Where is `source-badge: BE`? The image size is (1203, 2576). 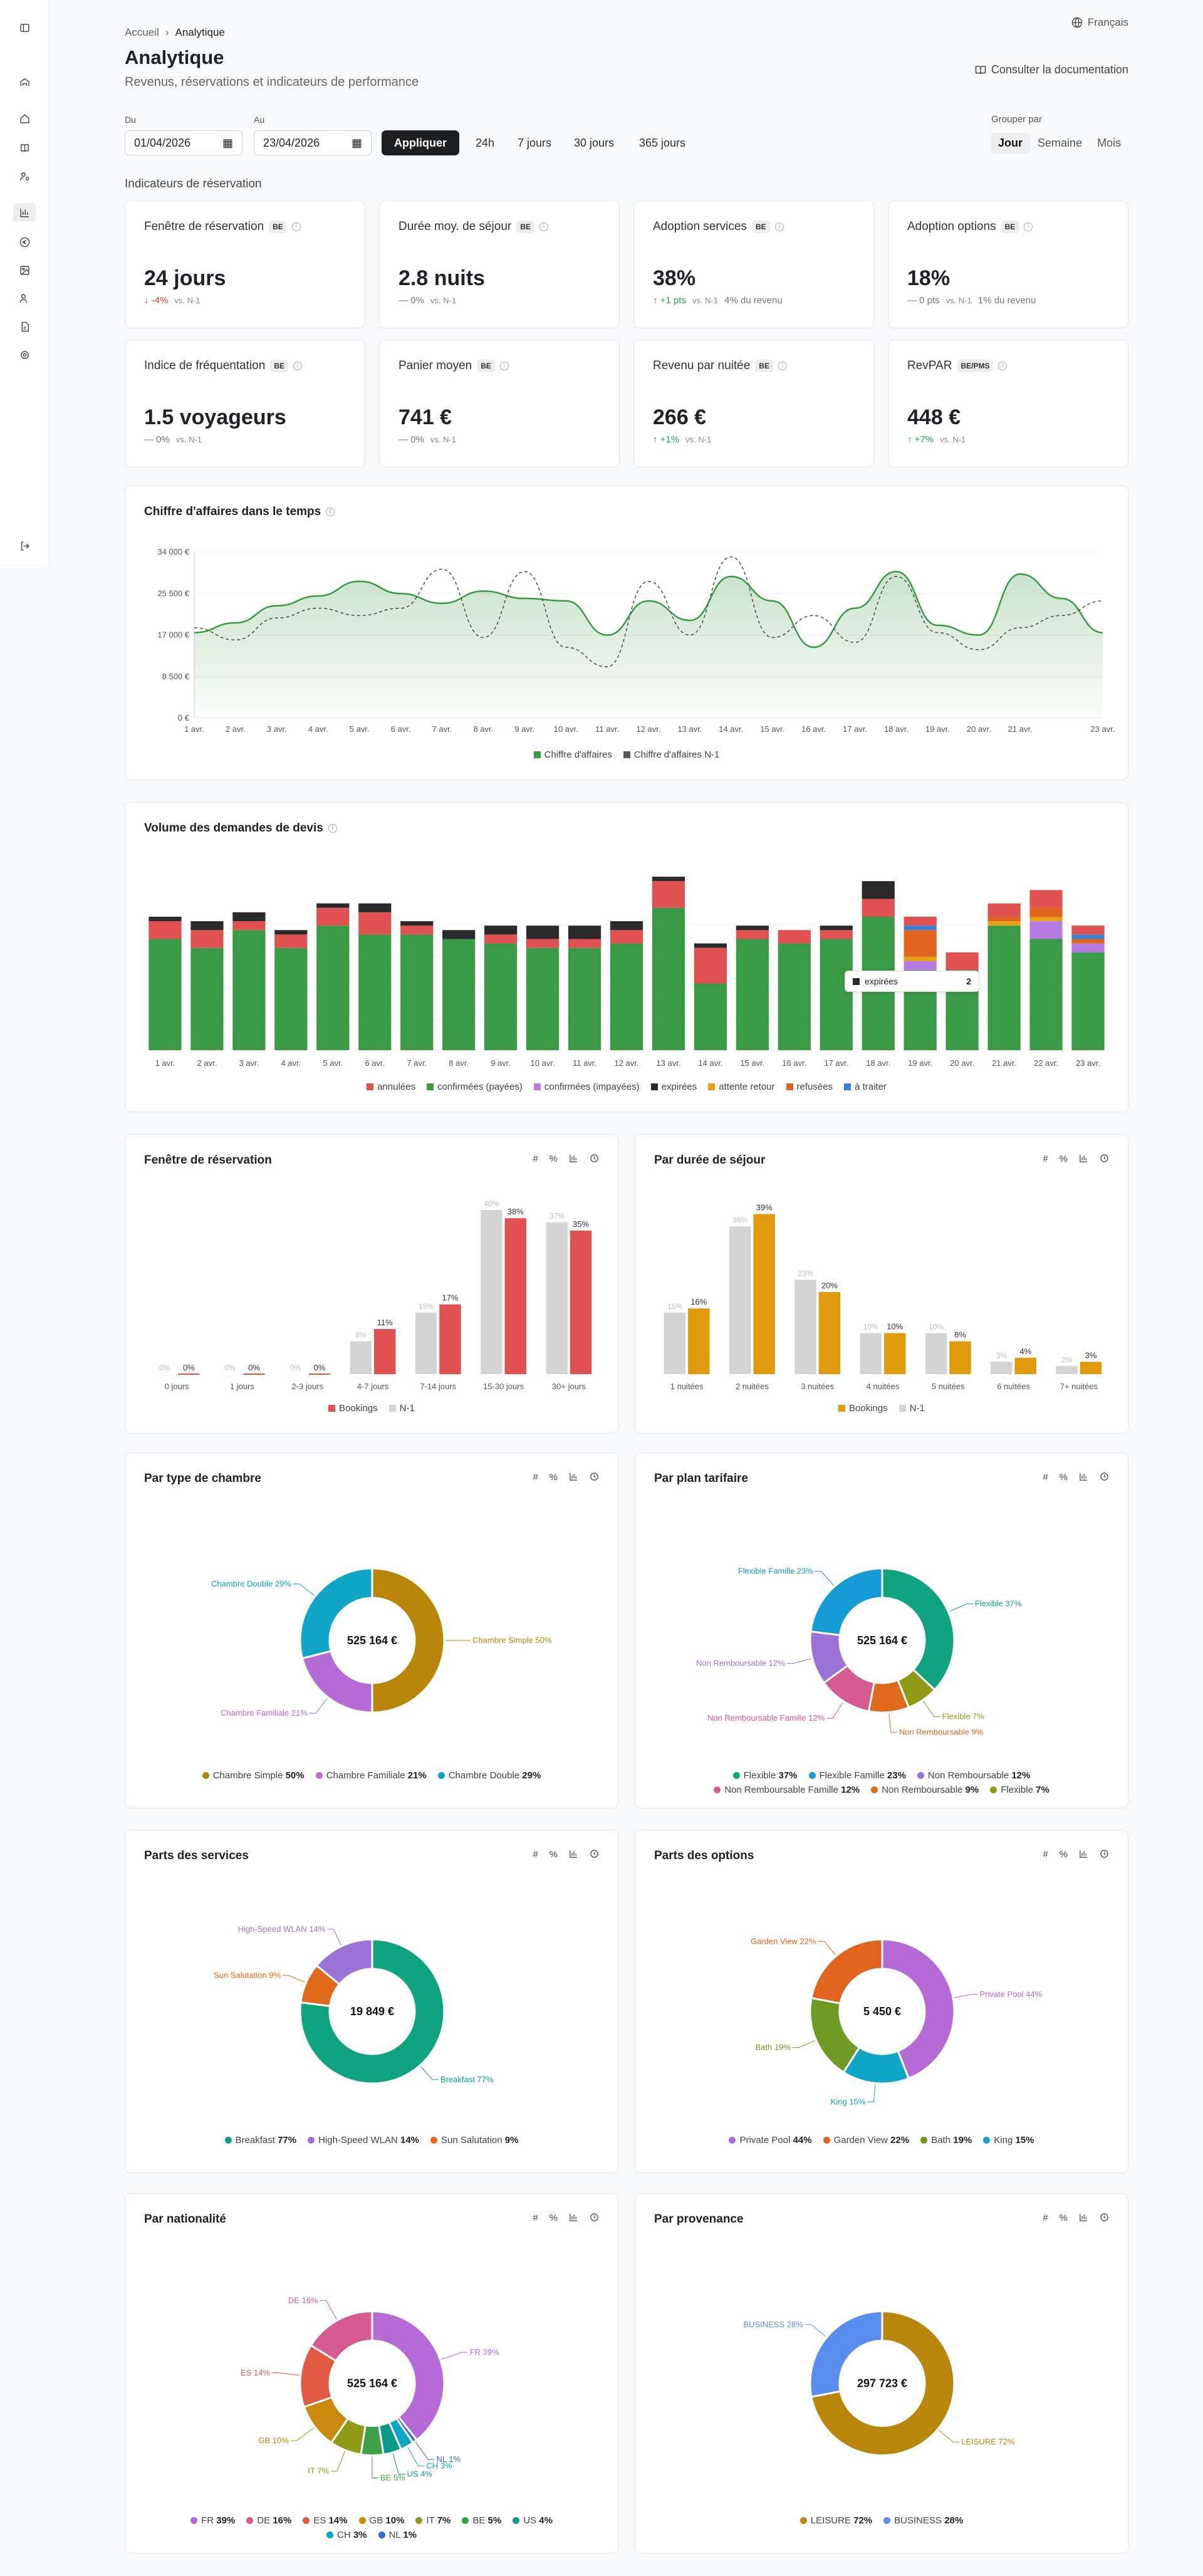 source-badge: BE is located at coordinates (764, 366).